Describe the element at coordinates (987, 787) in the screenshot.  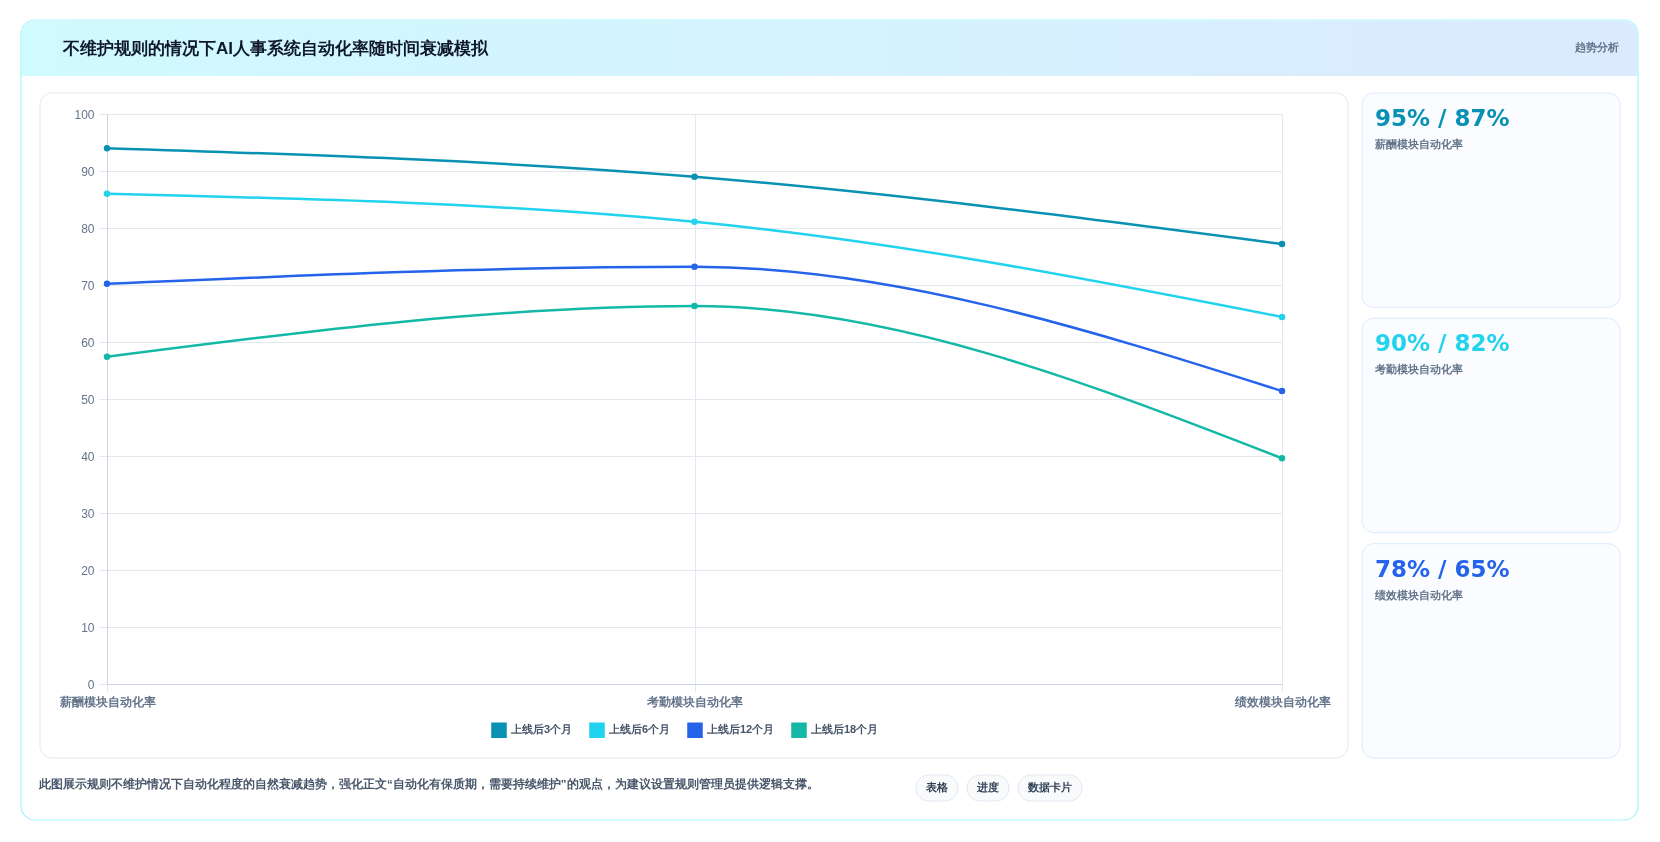
I see `text: 进度` at that location.